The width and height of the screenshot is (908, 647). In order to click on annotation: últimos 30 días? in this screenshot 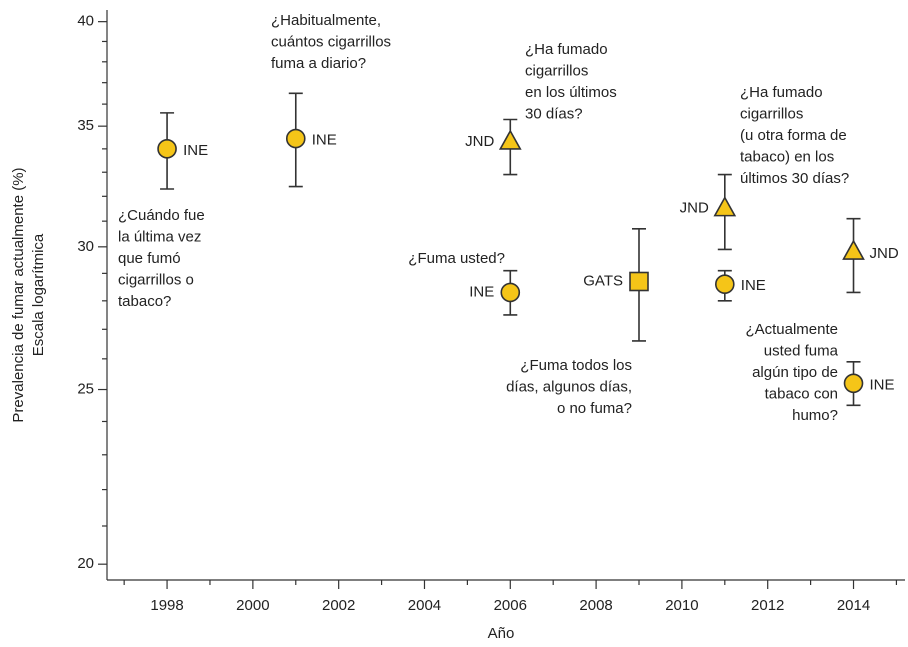, I will do `click(794, 178)`.